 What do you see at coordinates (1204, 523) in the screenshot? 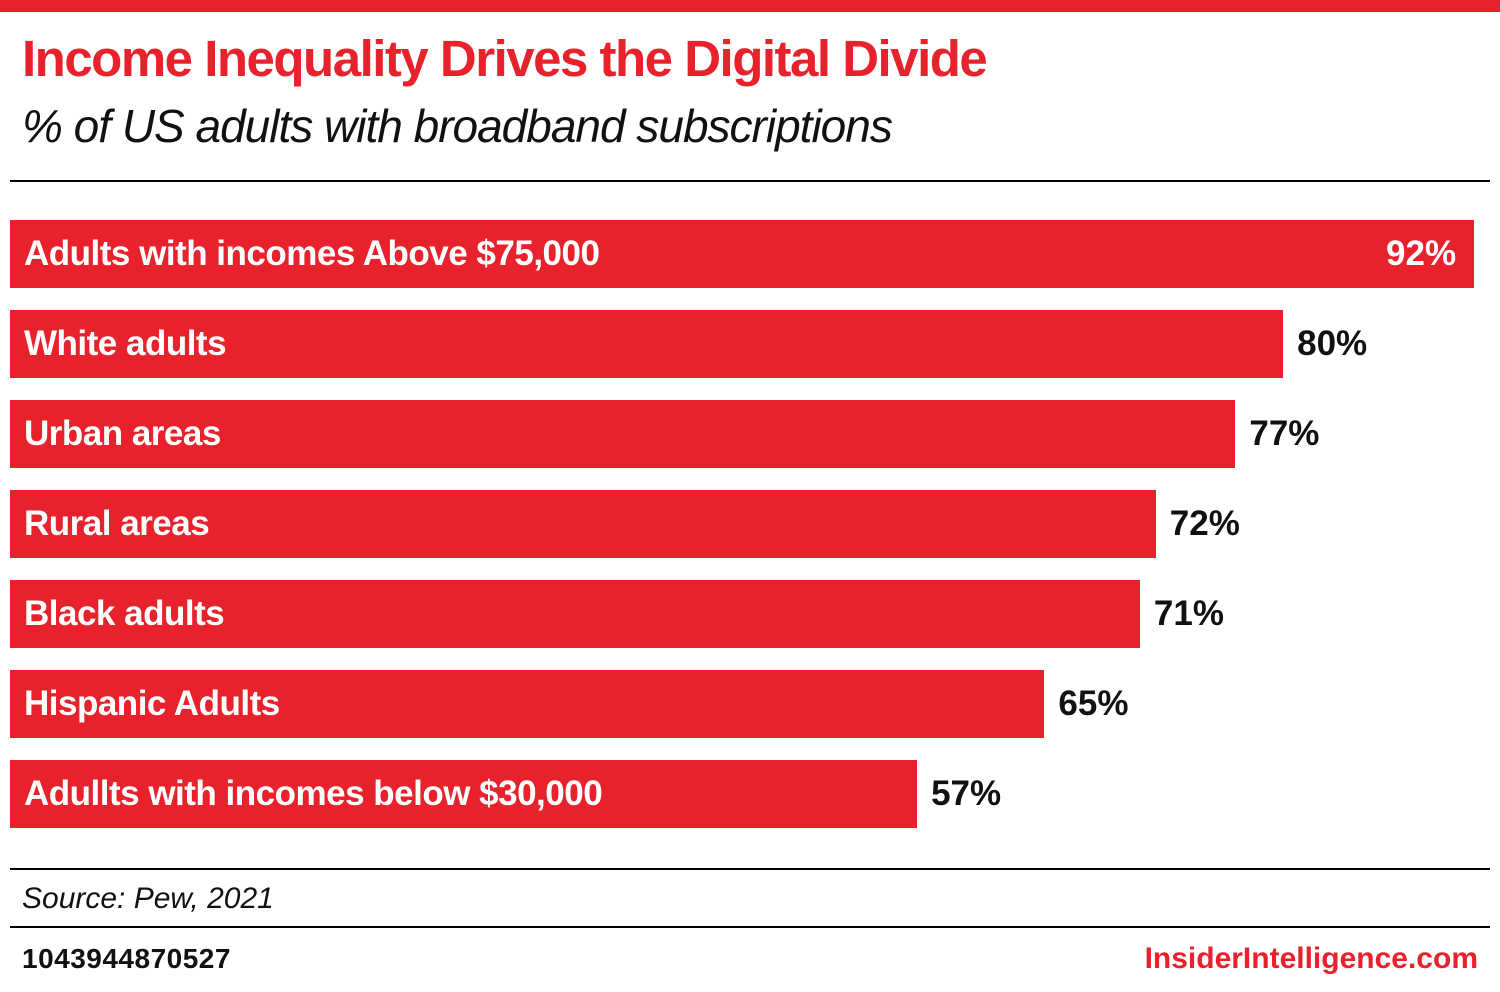
I see `bar-value: 72%` at bounding box center [1204, 523].